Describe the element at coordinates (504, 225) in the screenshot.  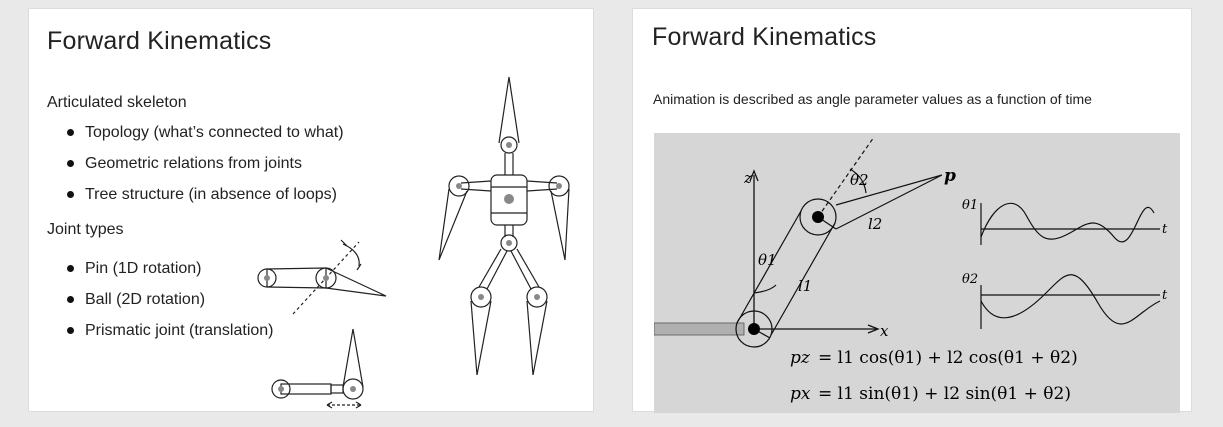
I see `skeleton-figure` at that location.